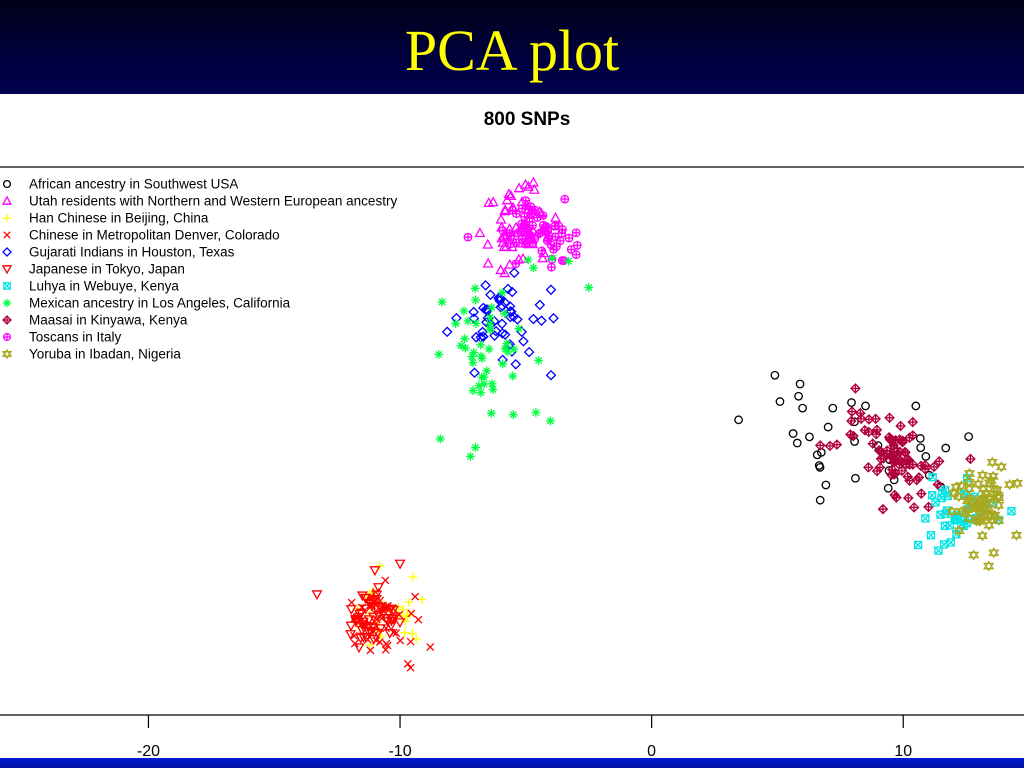  I want to click on legend-item: African ancestry in Southwest USA, so click(120, 184).